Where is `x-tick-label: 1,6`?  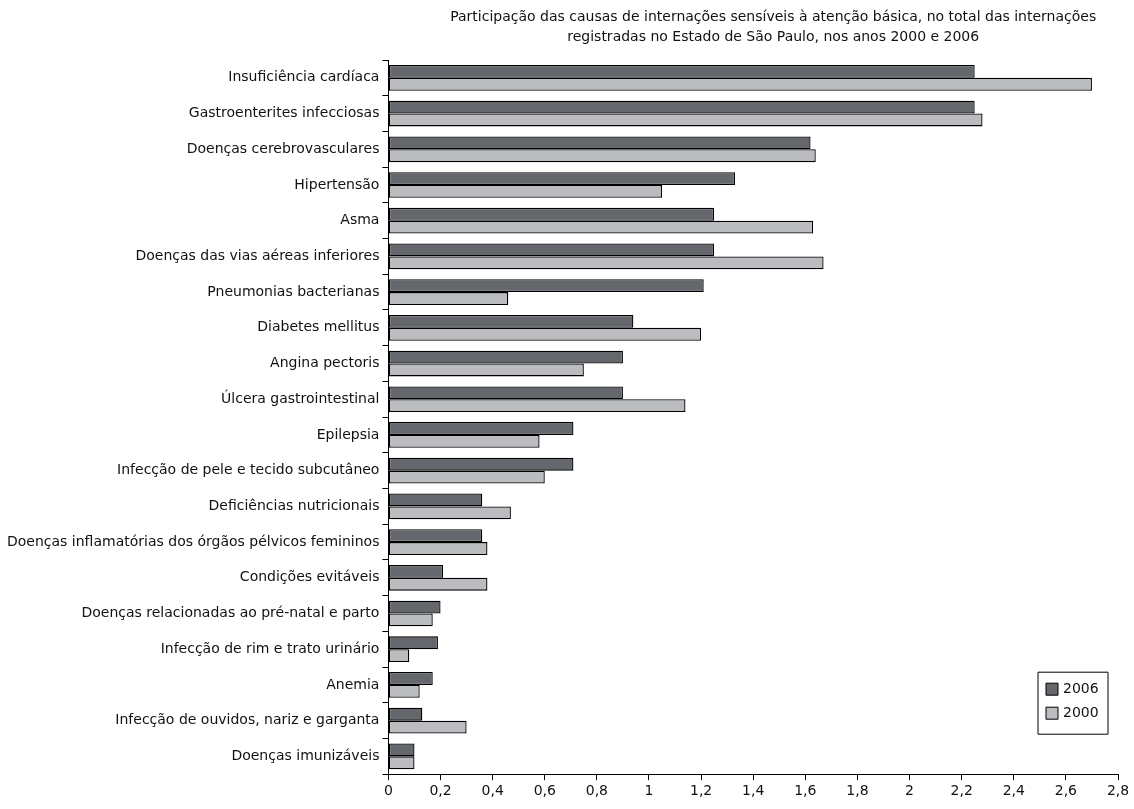 x-tick-label: 1,6 is located at coordinates (805, 790).